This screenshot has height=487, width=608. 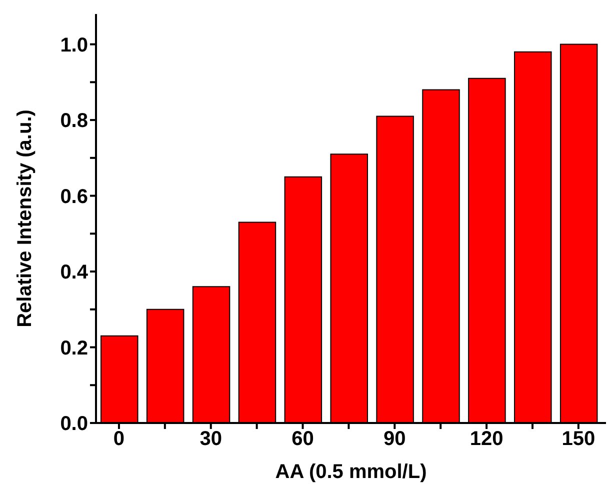 I want to click on y-tick-label: 0.6, so click(x=74, y=197).